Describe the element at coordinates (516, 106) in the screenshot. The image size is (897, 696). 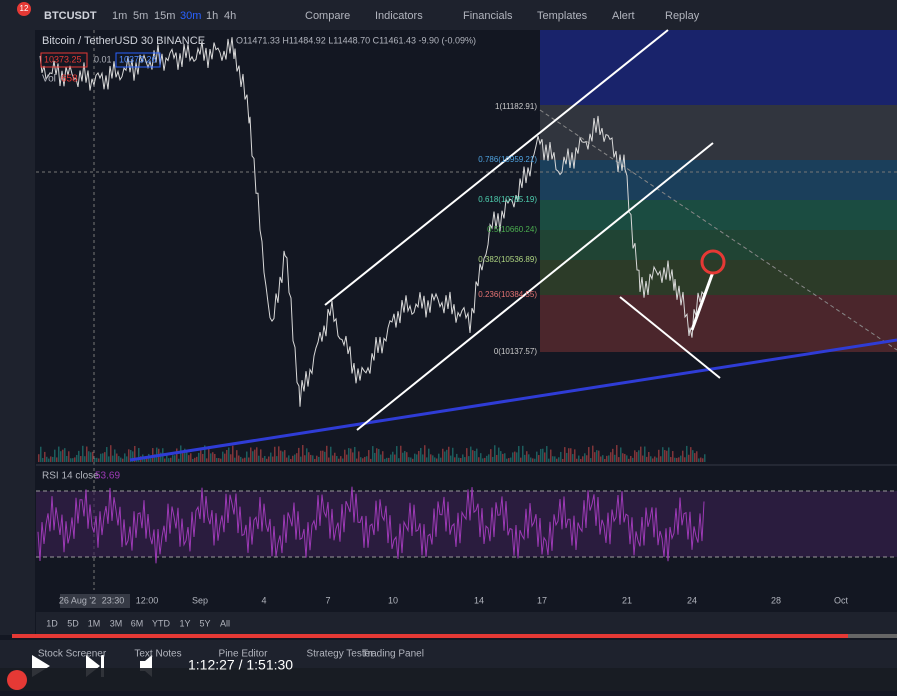
I see `fib-label: 1(11182.91)` at that location.